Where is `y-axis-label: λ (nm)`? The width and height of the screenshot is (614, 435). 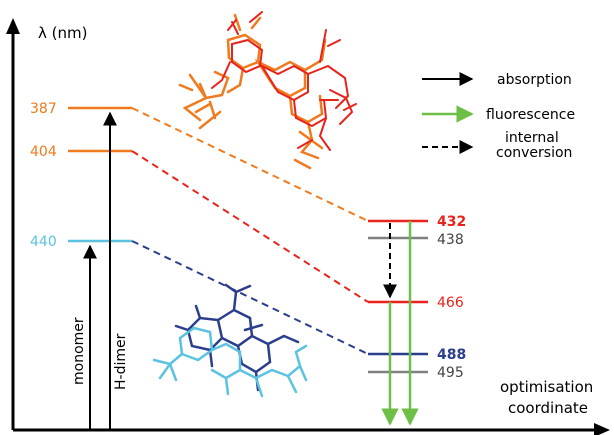 y-axis-label: λ (nm) is located at coordinates (62, 33).